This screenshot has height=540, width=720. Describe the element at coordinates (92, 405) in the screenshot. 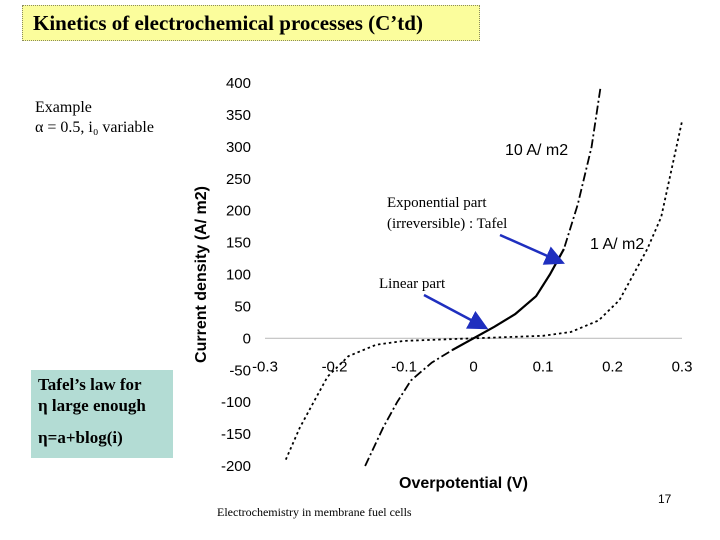

I see `tafel-line-2: η large enough` at that location.